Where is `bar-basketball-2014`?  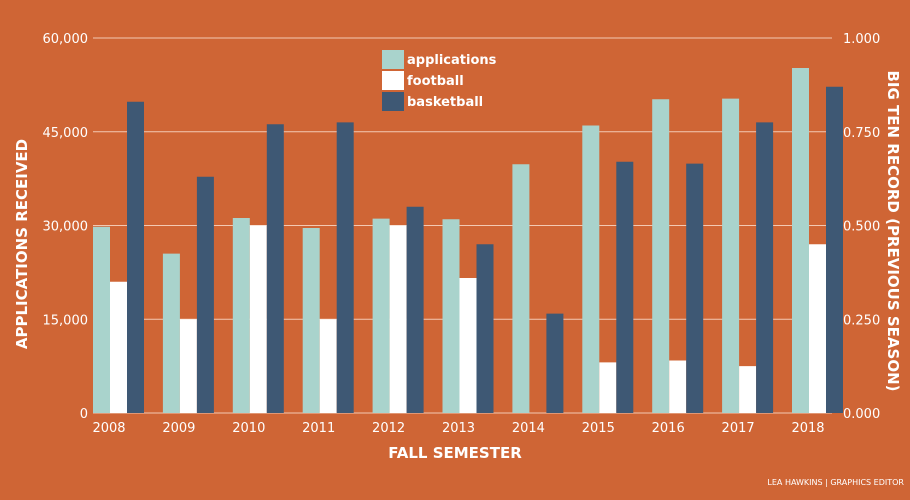 bar-basketball-2014 is located at coordinates (555, 363).